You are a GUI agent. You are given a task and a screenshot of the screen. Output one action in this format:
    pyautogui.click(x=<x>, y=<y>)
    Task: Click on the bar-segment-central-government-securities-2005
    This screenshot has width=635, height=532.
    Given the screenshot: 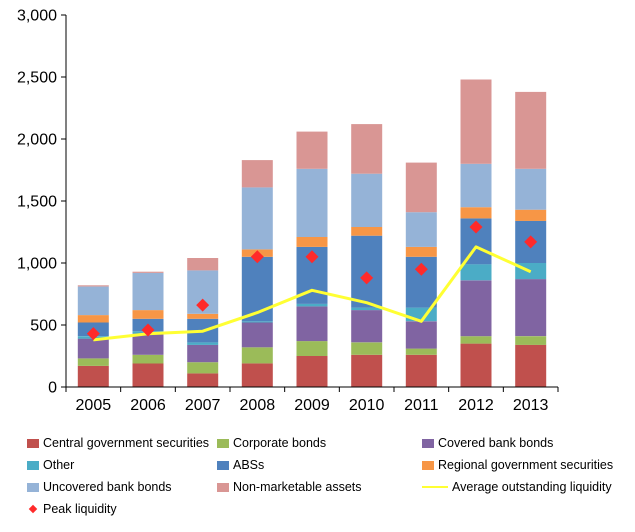 What is the action you would take?
    pyautogui.click(x=93, y=376)
    